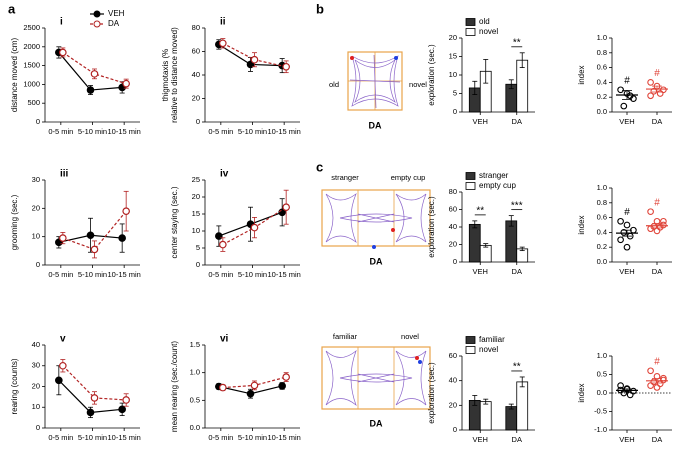 This screenshot has height=471, width=685. I want to click on significance-label: ***, so click(517, 205).